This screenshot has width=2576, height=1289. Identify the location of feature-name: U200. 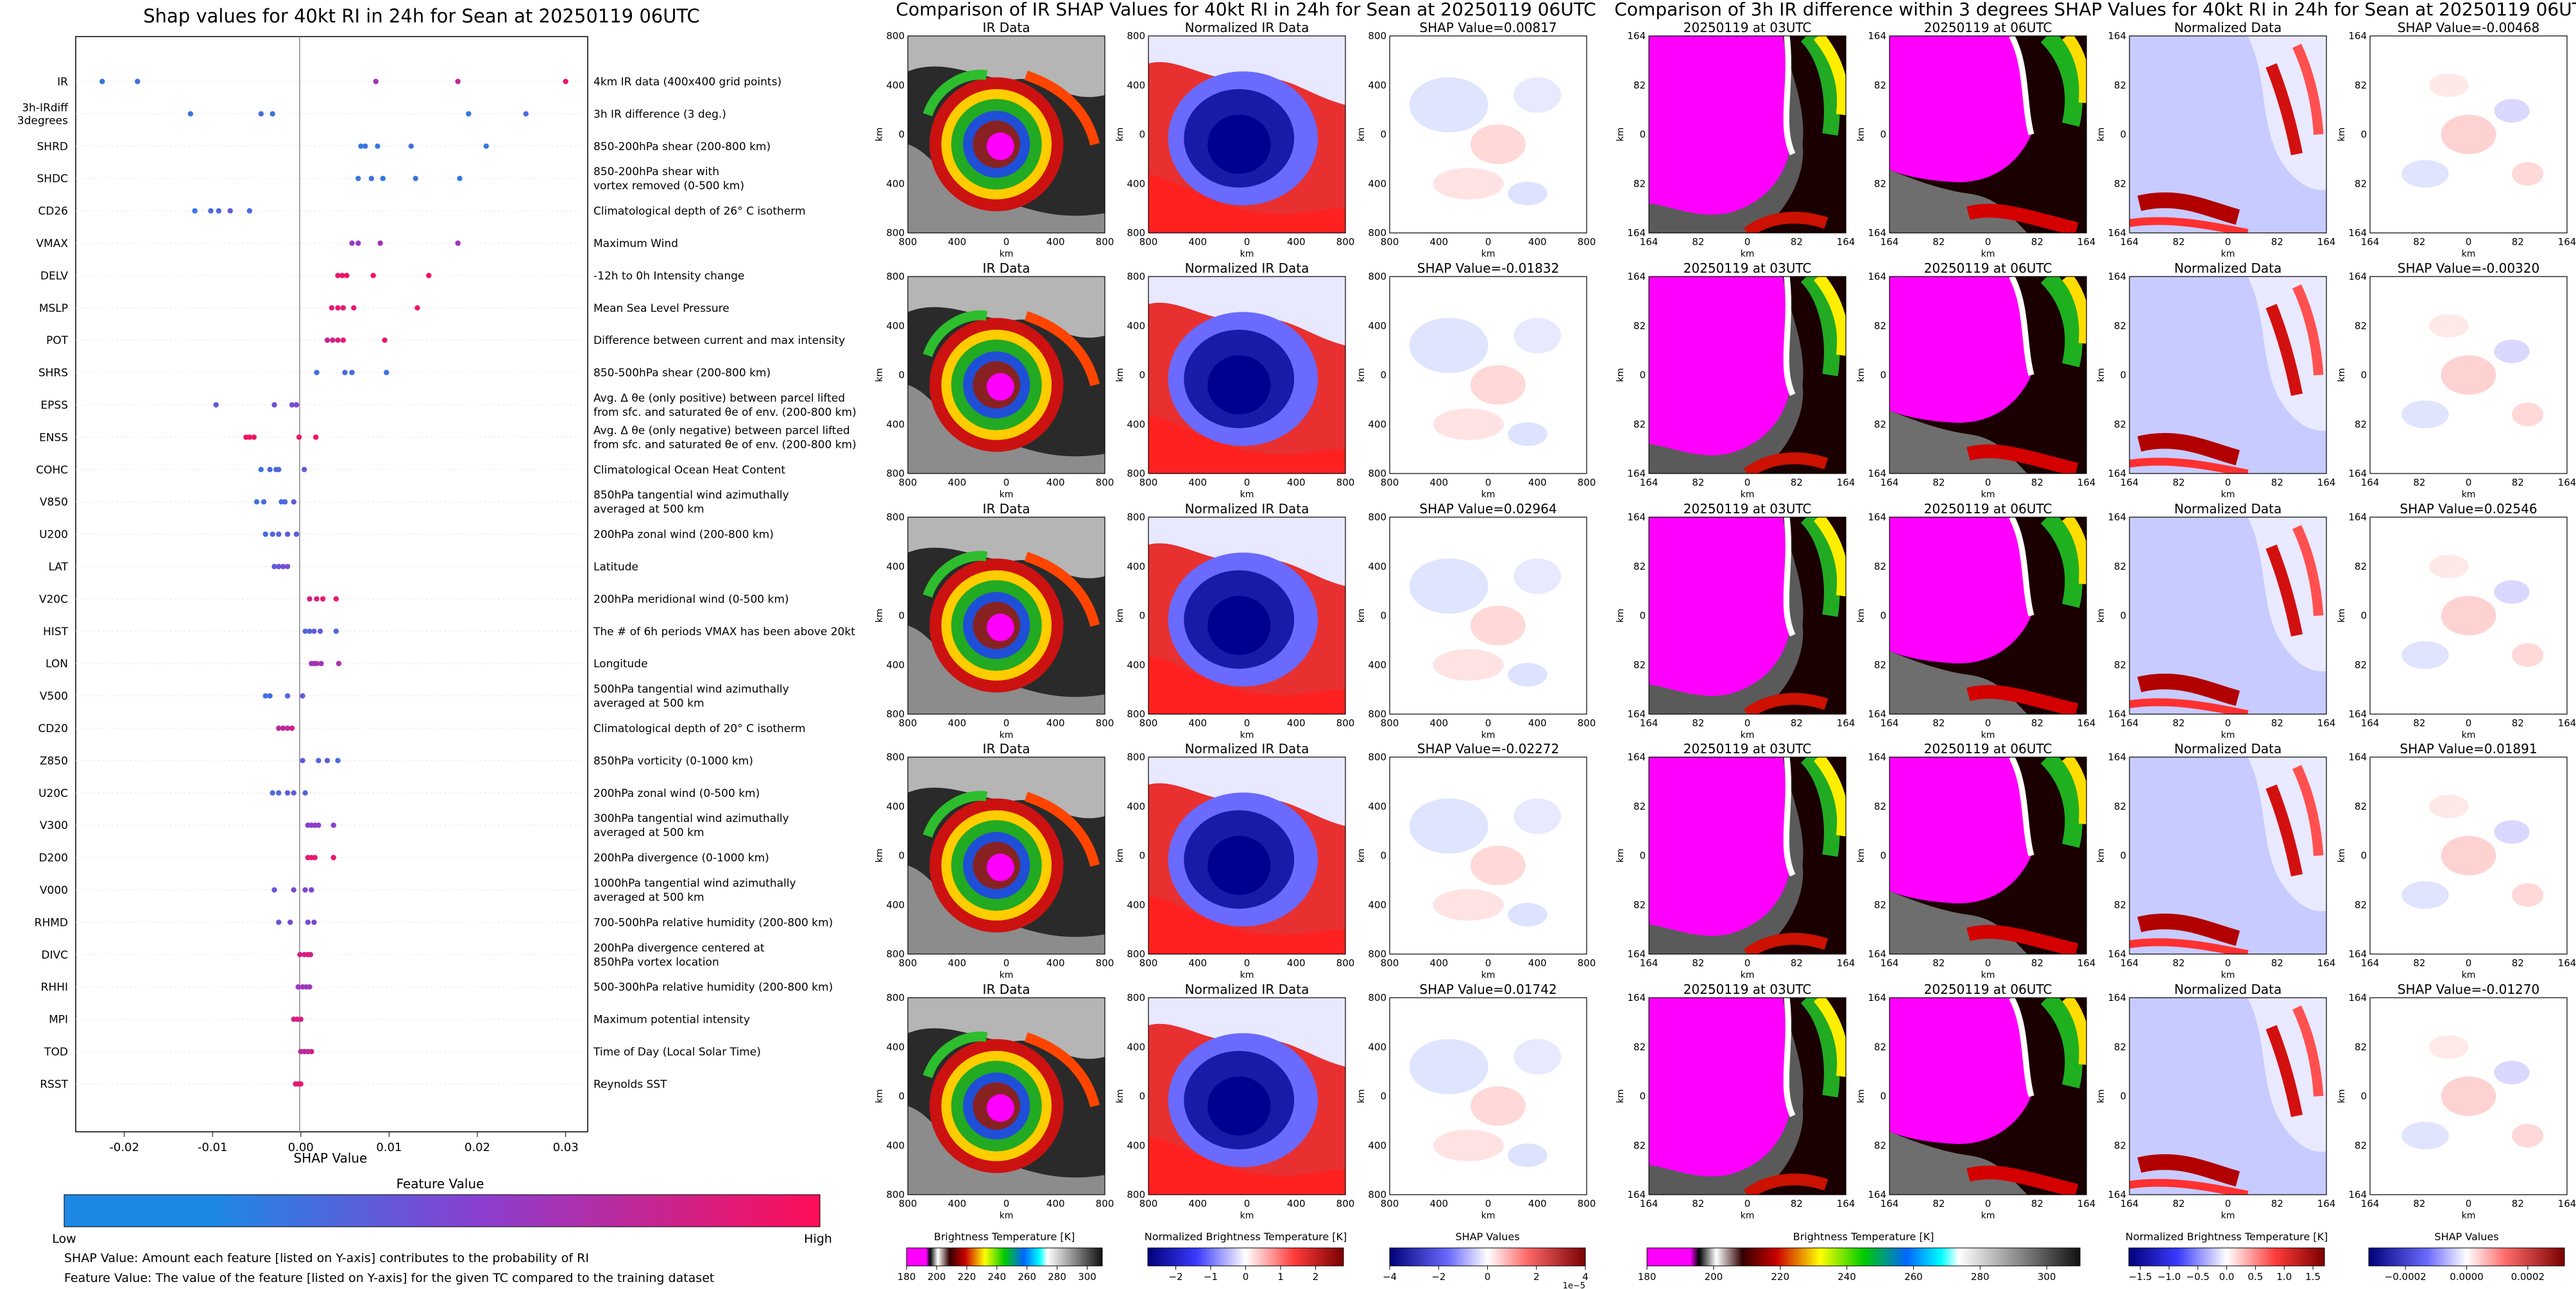
(53, 535).